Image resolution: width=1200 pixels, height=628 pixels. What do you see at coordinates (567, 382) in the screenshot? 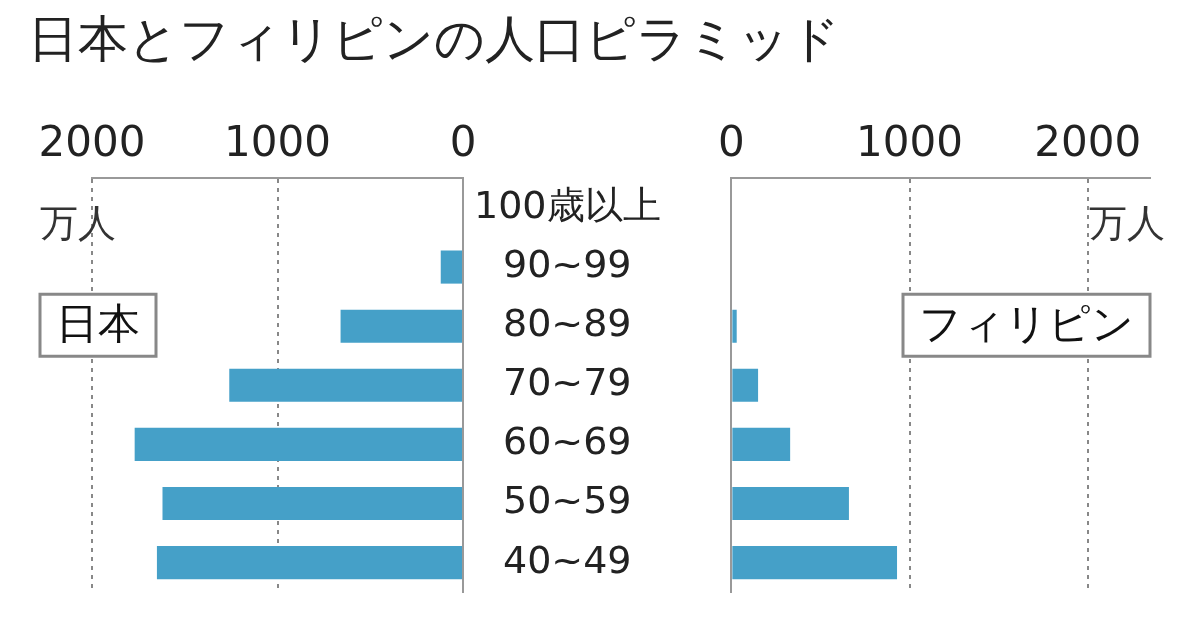
I see `y-tick-label: 70~79` at bounding box center [567, 382].